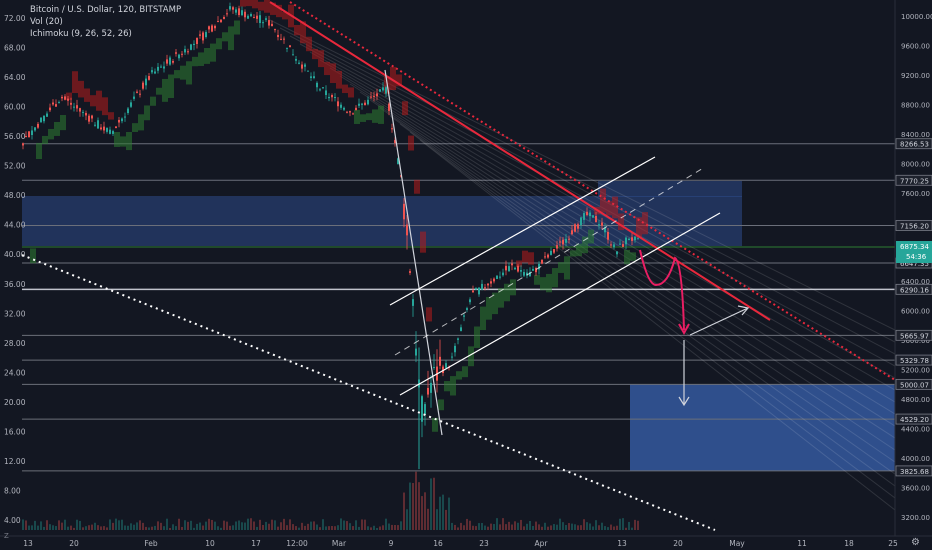  Describe the element at coordinates (15, 18) in the screenshot. I see `left-axis-label: 72.00` at that location.